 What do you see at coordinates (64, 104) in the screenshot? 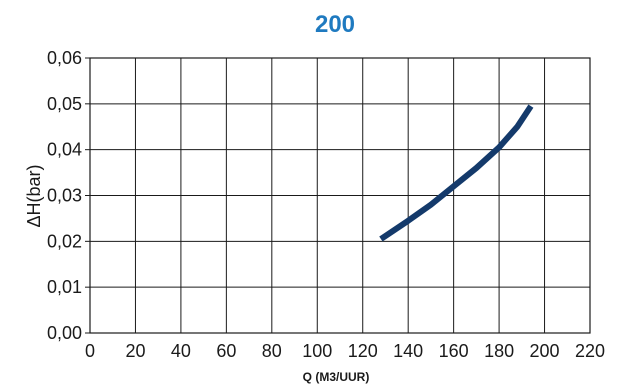
I see `y-tick-label: 0,05` at bounding box center [64, 104].